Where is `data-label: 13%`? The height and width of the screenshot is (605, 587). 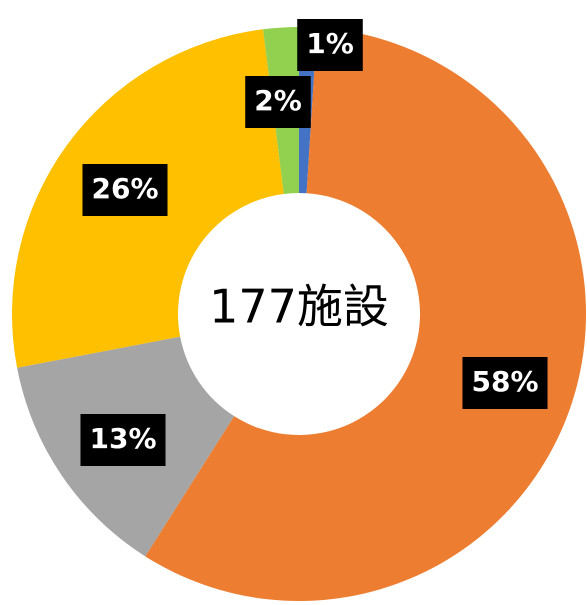 data-label: 13% is located at coordinates (122, 438).